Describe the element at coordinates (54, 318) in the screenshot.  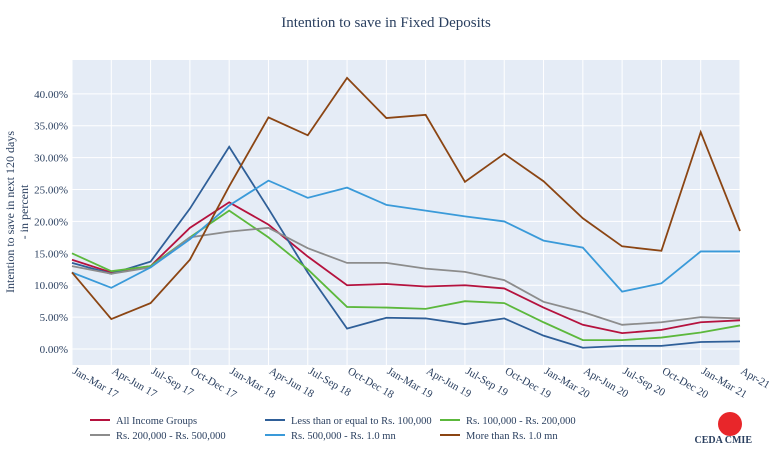
I see `y-tick-label: 5.00%` at that location.